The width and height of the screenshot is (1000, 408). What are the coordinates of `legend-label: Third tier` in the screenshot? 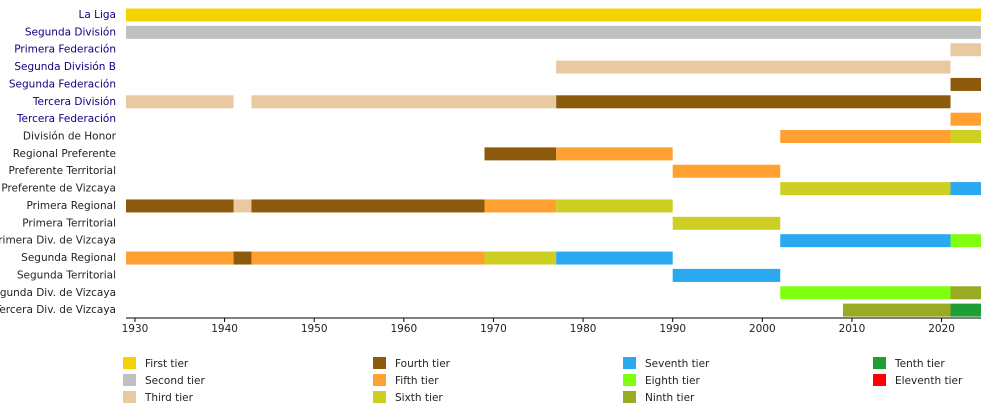 It's located at (169, 398).